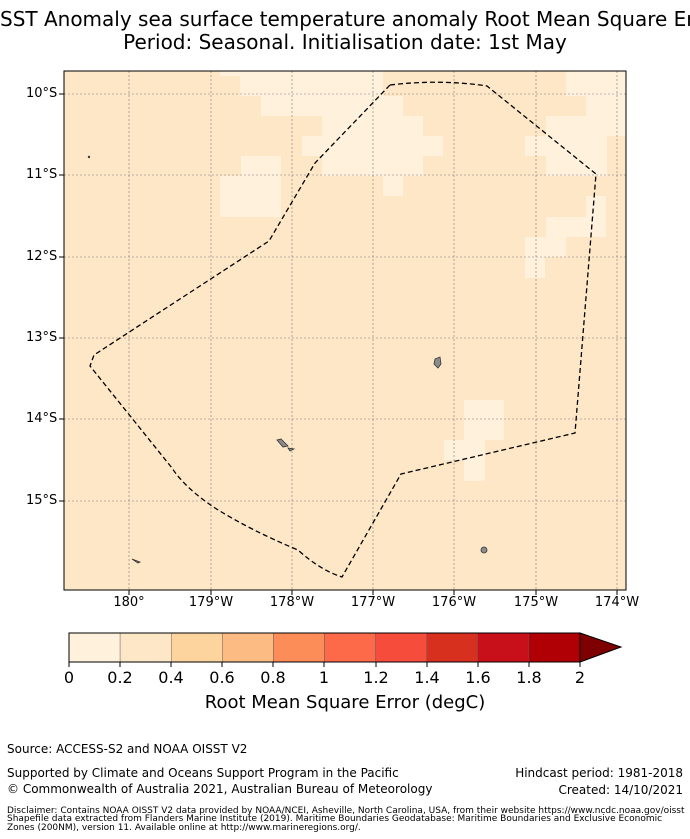  What do you see at coordinates (580, 677) in the screenshot?
I see `colorbar-tick-label: 2` at bounding box center [580, 677].